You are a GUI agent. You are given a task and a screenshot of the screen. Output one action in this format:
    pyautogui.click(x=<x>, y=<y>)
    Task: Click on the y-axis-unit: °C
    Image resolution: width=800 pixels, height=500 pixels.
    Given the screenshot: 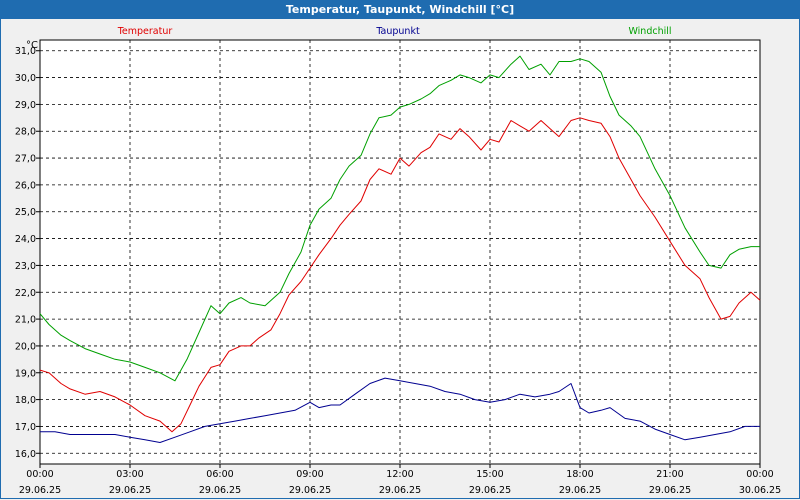 What is the action you would take?
    pyautogui.click(x=32, y=45)
    